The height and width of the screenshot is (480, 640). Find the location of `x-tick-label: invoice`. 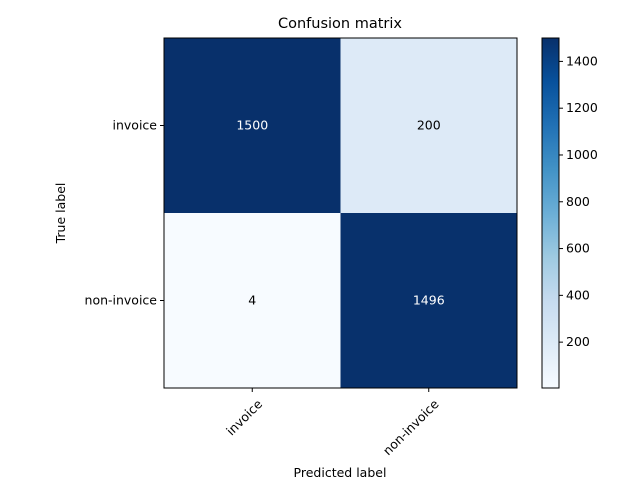

x-tick-label: invoice is located at coordinates (244, 417).